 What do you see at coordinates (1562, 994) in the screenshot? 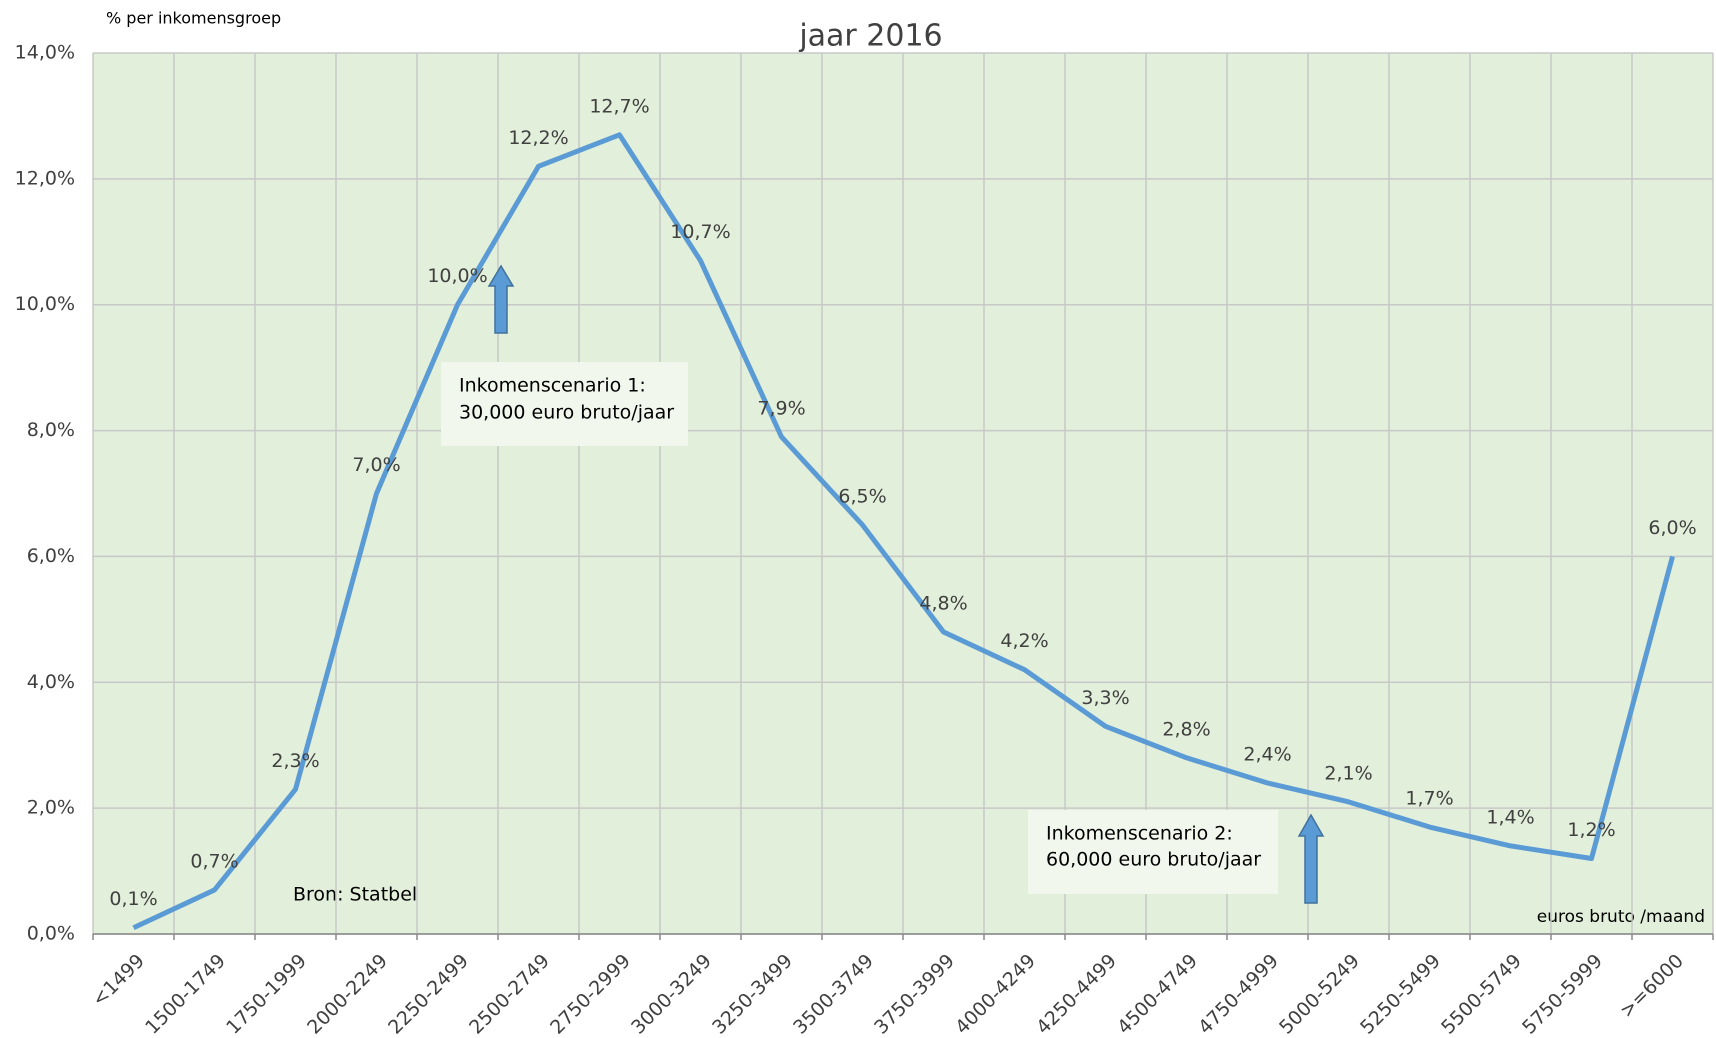
I see `x-tick-label: 5750-5999` at bounding box center [1562, 994].